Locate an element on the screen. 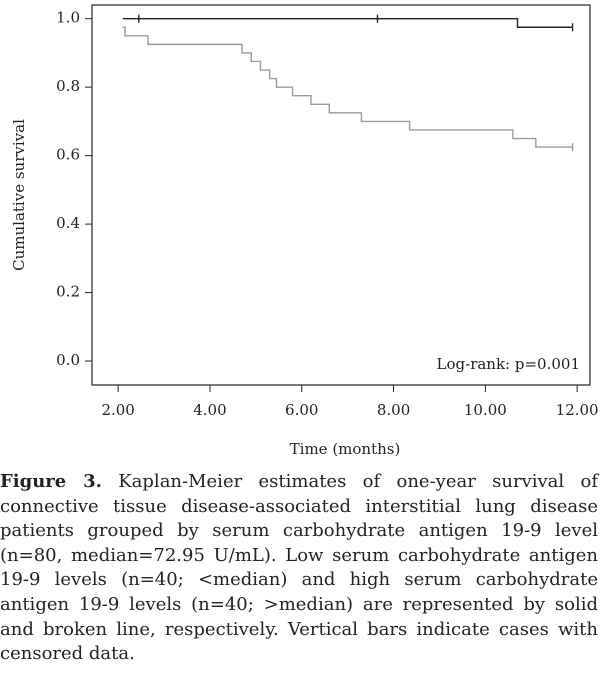 The width and height of the screenshot is (600, 691). x-tick-label: 4.00 is located at coordinates (209, 410).